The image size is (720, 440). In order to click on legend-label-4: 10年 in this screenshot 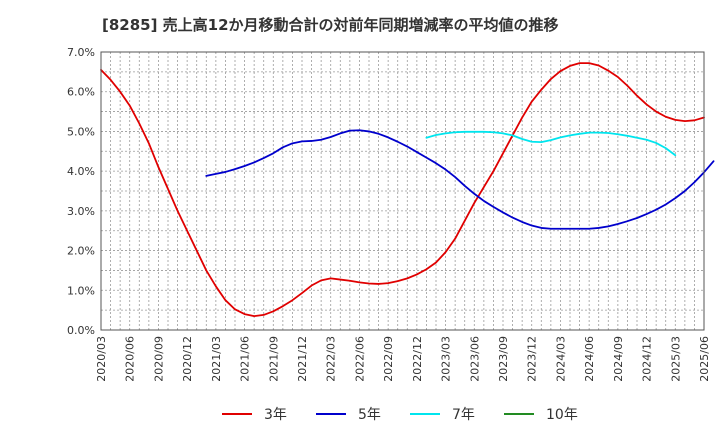, I will do `click(562, 415)`.